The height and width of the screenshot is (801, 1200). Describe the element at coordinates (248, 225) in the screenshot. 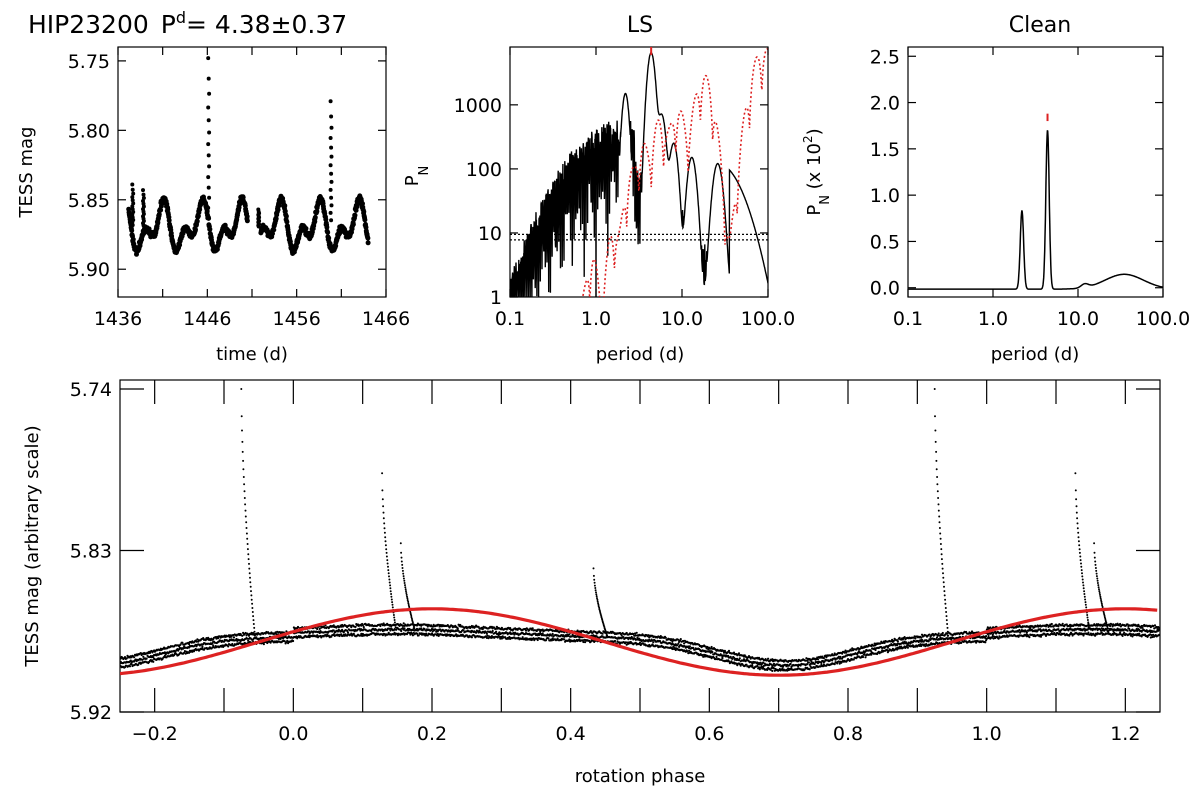

I see `light-curve-data` at that location.